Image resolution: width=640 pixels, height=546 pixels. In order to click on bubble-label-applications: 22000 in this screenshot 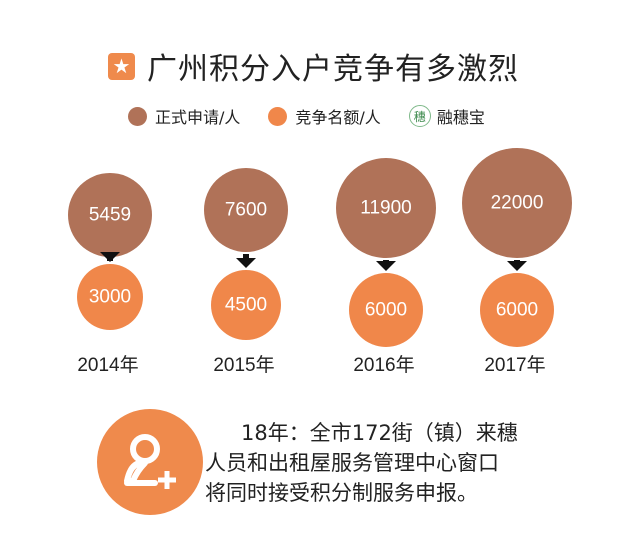, I will do `click(517, 203)`.